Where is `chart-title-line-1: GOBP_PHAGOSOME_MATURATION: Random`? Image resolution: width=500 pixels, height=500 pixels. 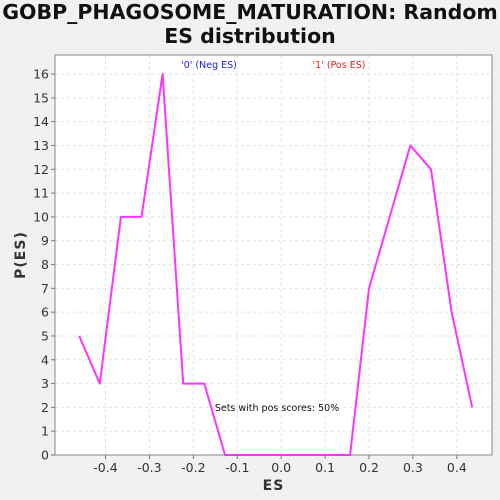
chart-title-line-1: GOBP_PHAGOSOME_MATURATION: Random is located at coordinates (250, 12).